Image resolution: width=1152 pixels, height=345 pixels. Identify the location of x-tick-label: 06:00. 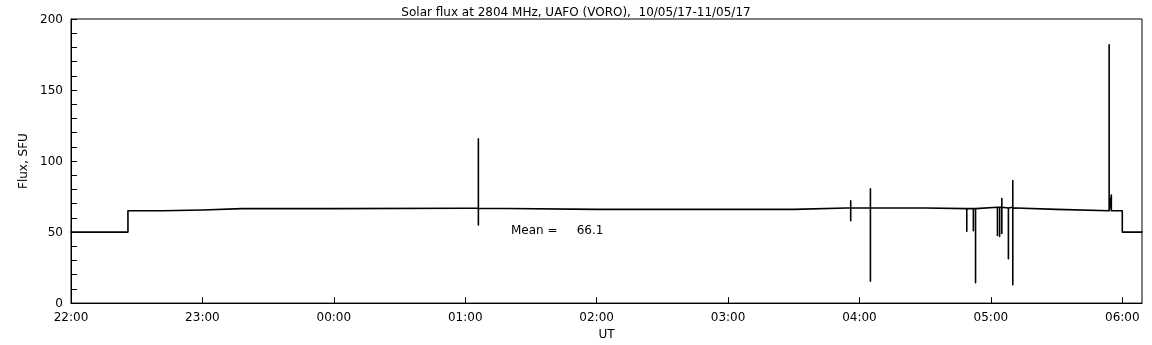
(1122, 317).